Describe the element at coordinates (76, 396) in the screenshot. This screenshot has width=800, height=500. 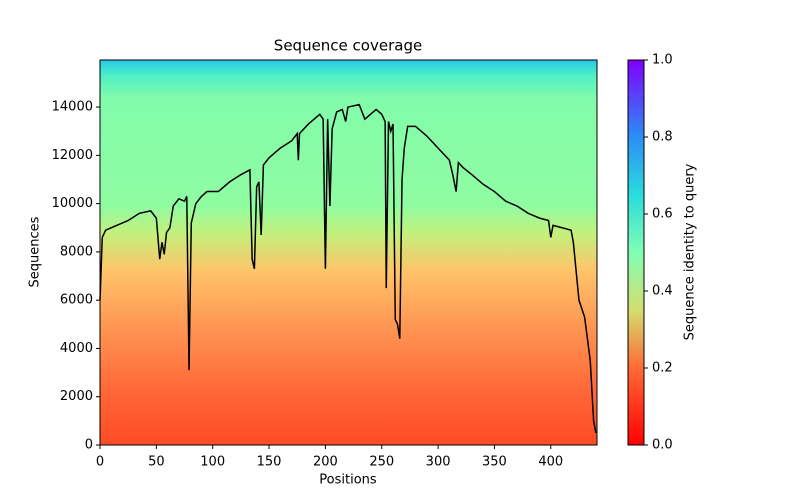
I see `y-tick-label: 2000` at that location.